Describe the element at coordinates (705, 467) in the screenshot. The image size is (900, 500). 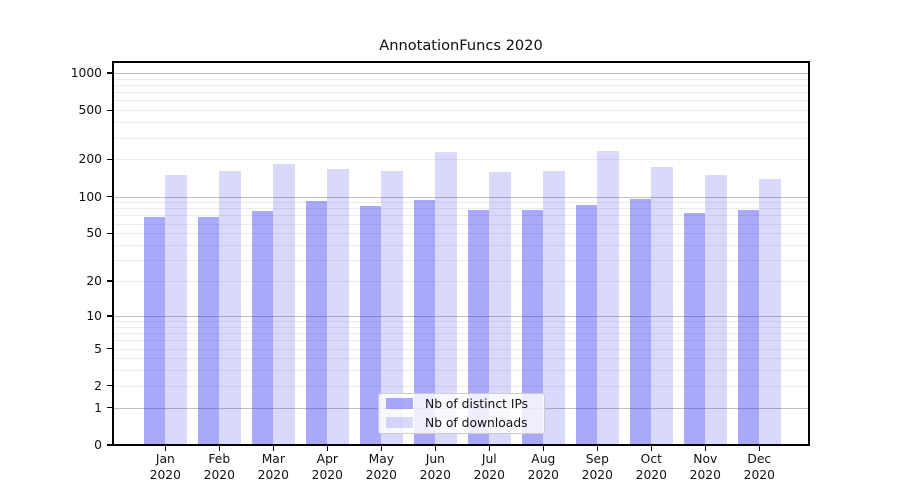
I see `x-tick-label: Nov 2020` at that location.